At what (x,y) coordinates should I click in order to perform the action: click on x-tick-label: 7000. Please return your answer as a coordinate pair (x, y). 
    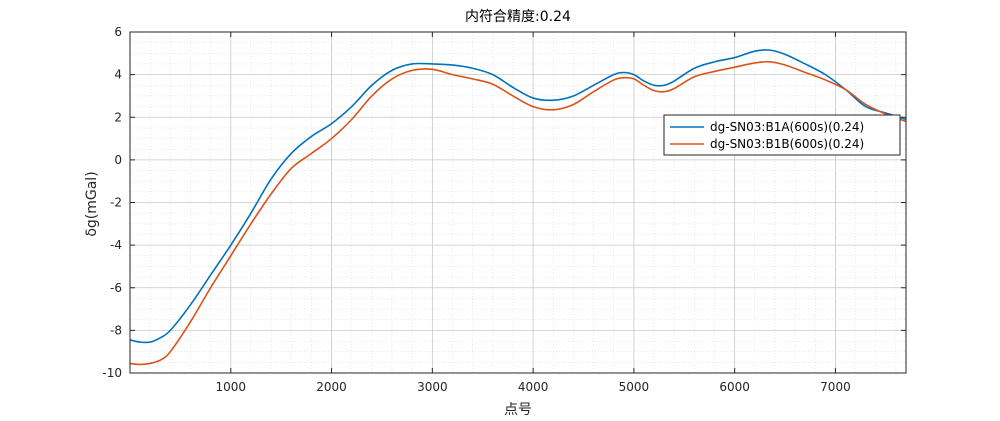
    Looking at the image, I should click on (835, 387).